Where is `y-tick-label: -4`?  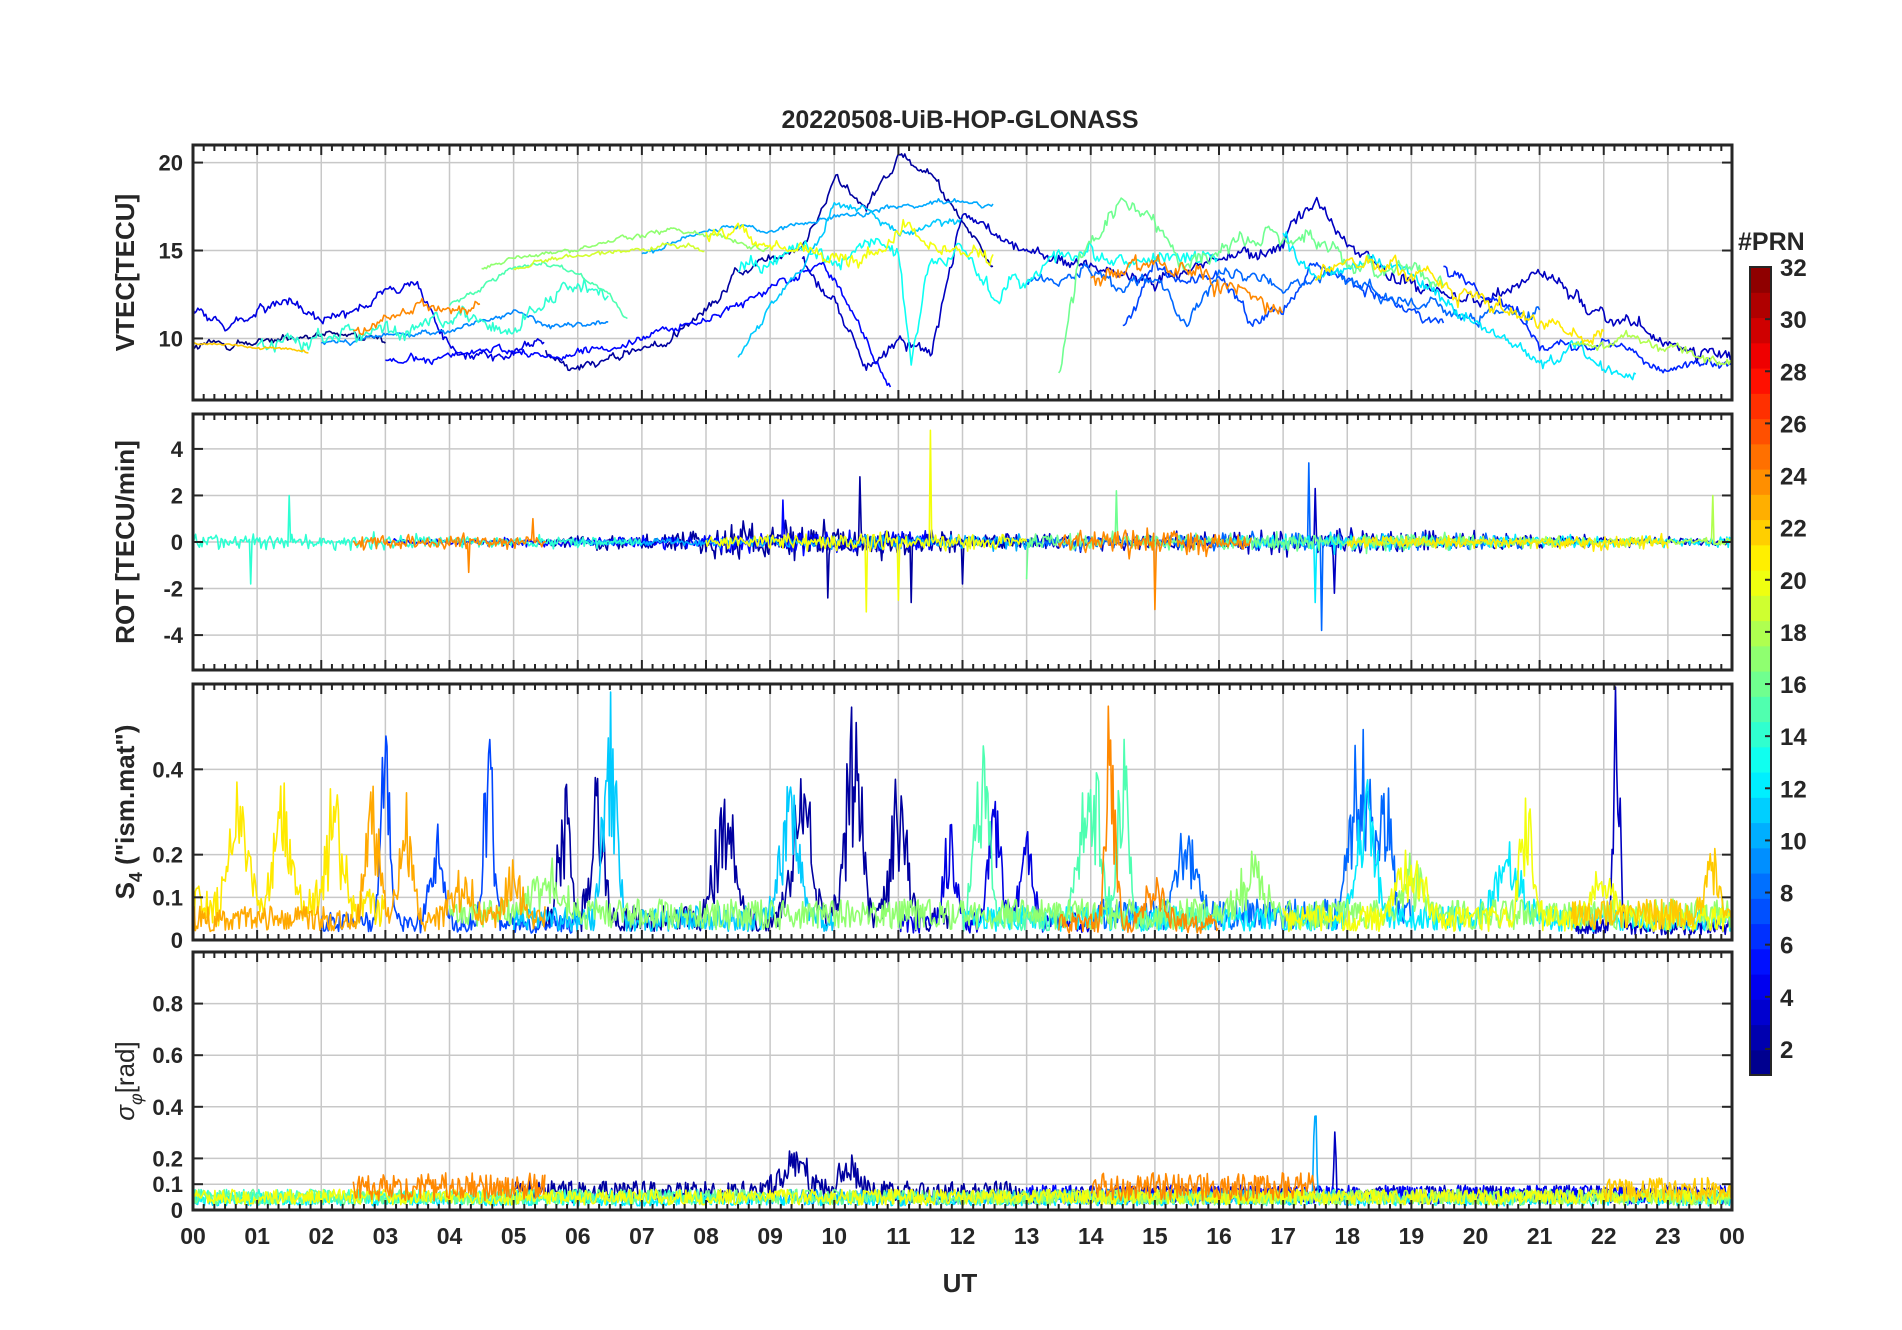 y-tick-label: -4 is located at coordinates (173, 635).